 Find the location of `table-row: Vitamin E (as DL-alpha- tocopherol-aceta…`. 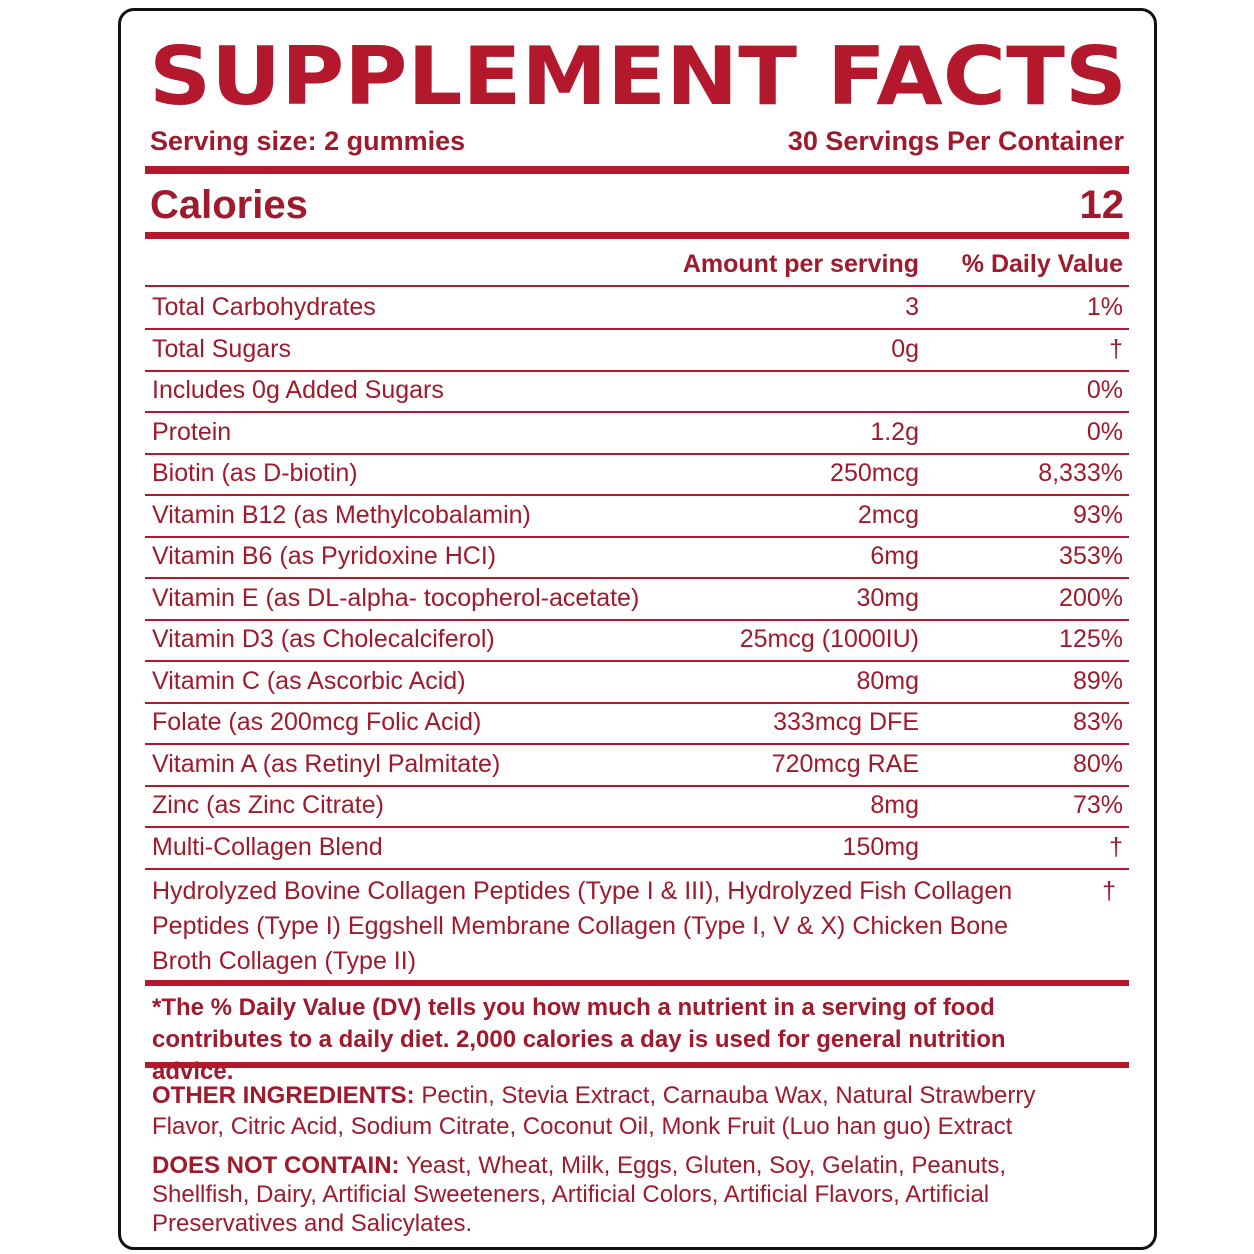

table-row: Vitamin E (as DL-alpha- tocopherol-aceta… is located at coordinates (637, 599).